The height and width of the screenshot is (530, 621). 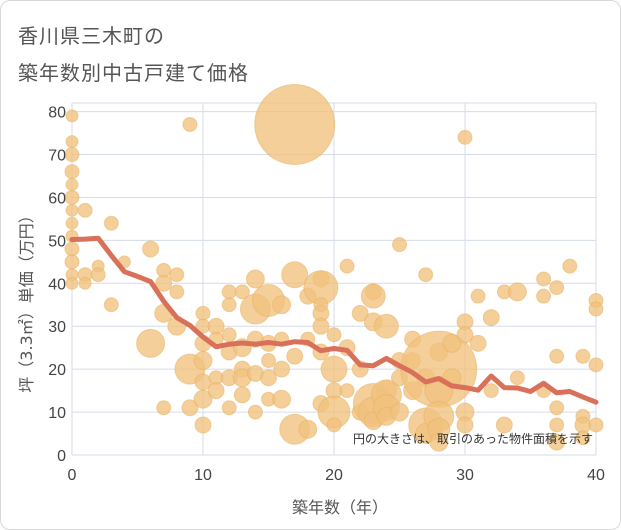 I want to click on y-tick-label: 60, so click(x=57, y=198).